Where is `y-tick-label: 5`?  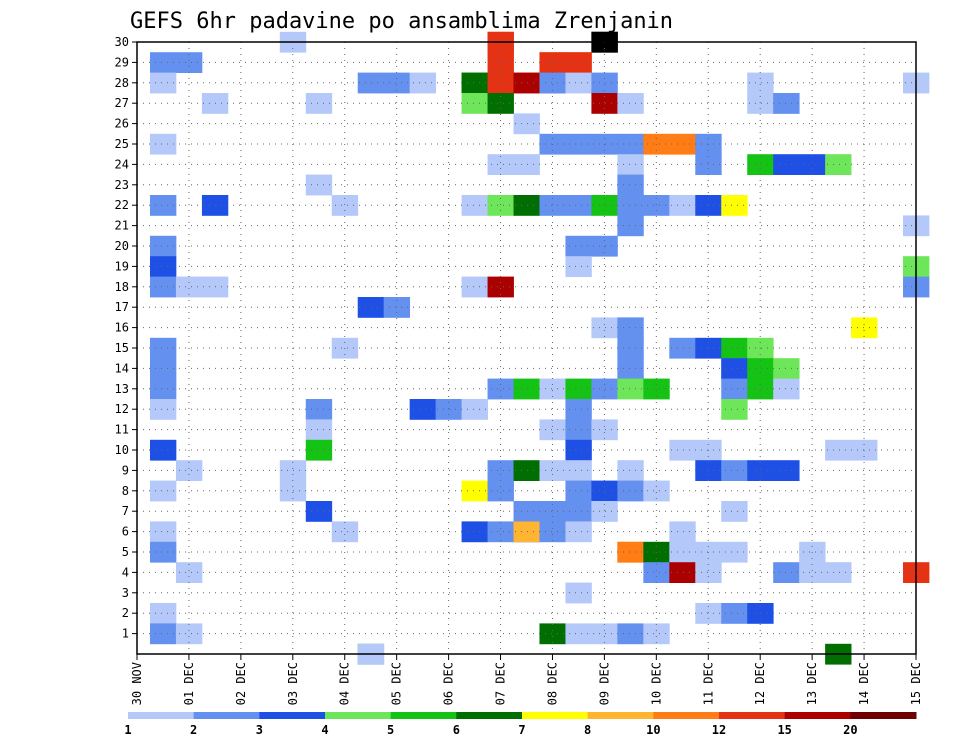
y-tick-label: 5 is located at coordinates (125, 552).